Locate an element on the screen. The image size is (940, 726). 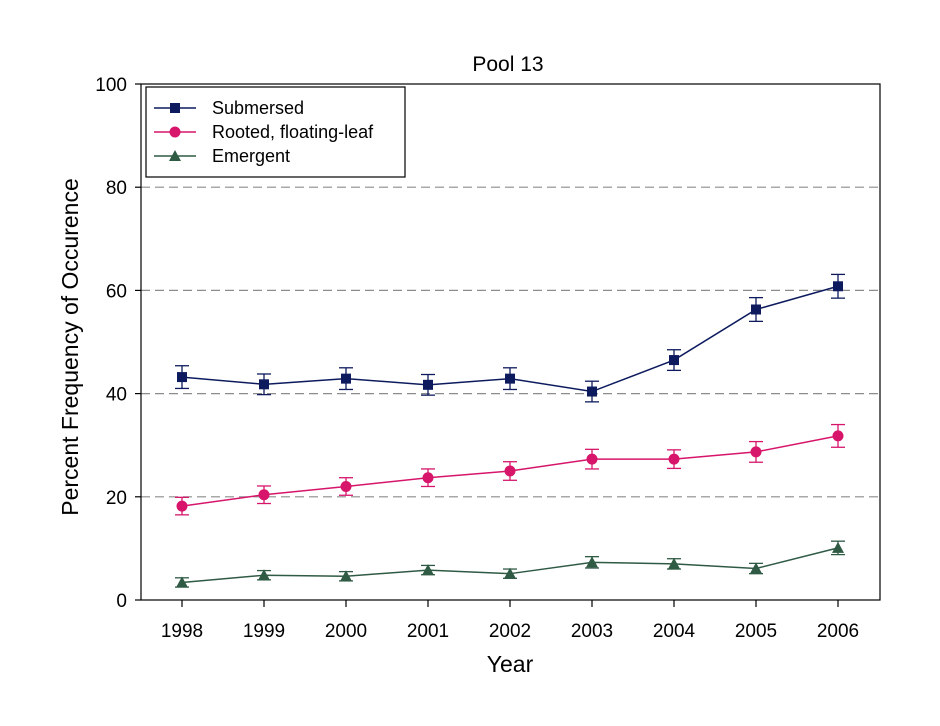
chart-title: Pool 13 is located at coordinates (507, 64).